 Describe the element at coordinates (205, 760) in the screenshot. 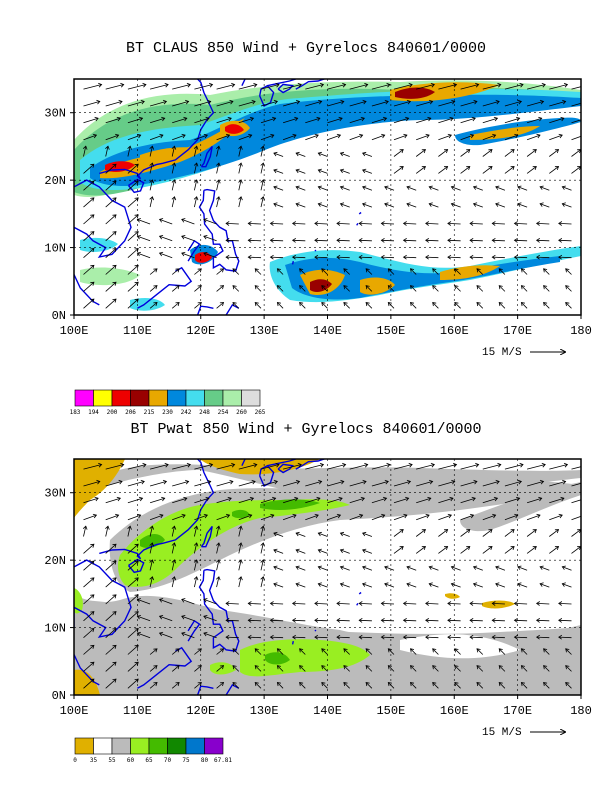

I see `colorbar-label-7: 80` at that location.